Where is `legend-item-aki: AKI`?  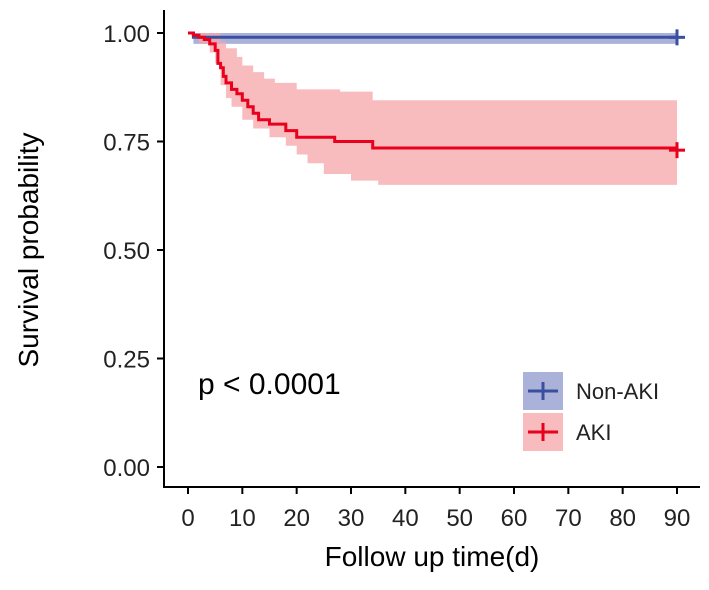 legend-item-aki: AKI is located at coordinates (567, 432).